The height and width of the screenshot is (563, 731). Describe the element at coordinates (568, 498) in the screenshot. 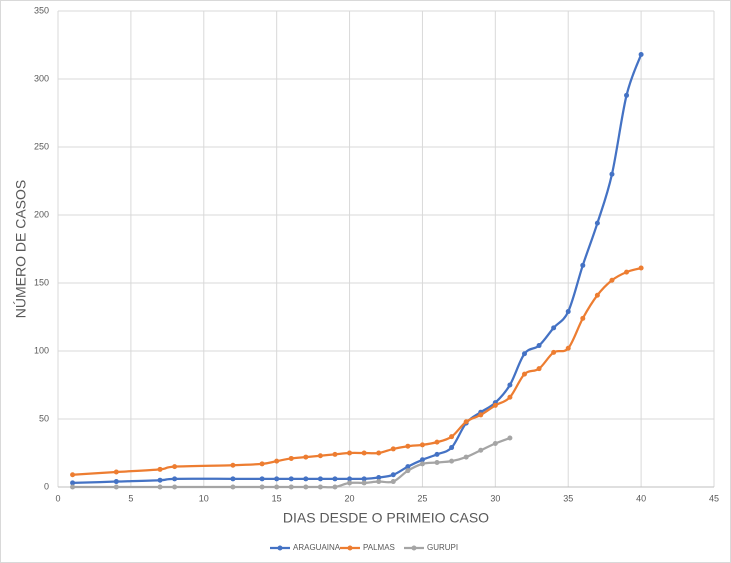

I see `x-tick-label: 35` at that location.